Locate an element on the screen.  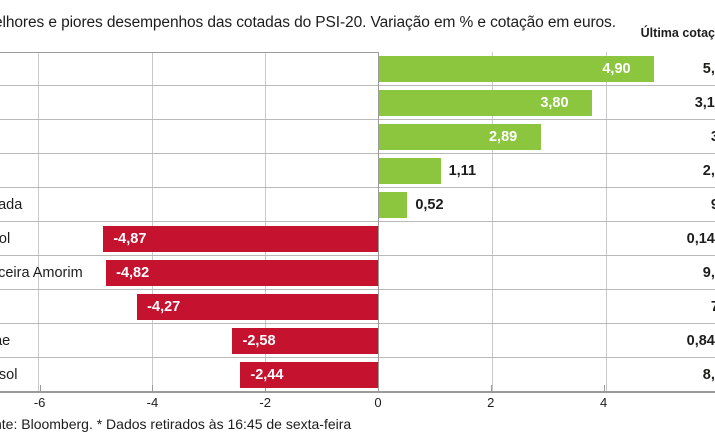
last-quote-value: 8,78 is located at coordinates (708, 375).